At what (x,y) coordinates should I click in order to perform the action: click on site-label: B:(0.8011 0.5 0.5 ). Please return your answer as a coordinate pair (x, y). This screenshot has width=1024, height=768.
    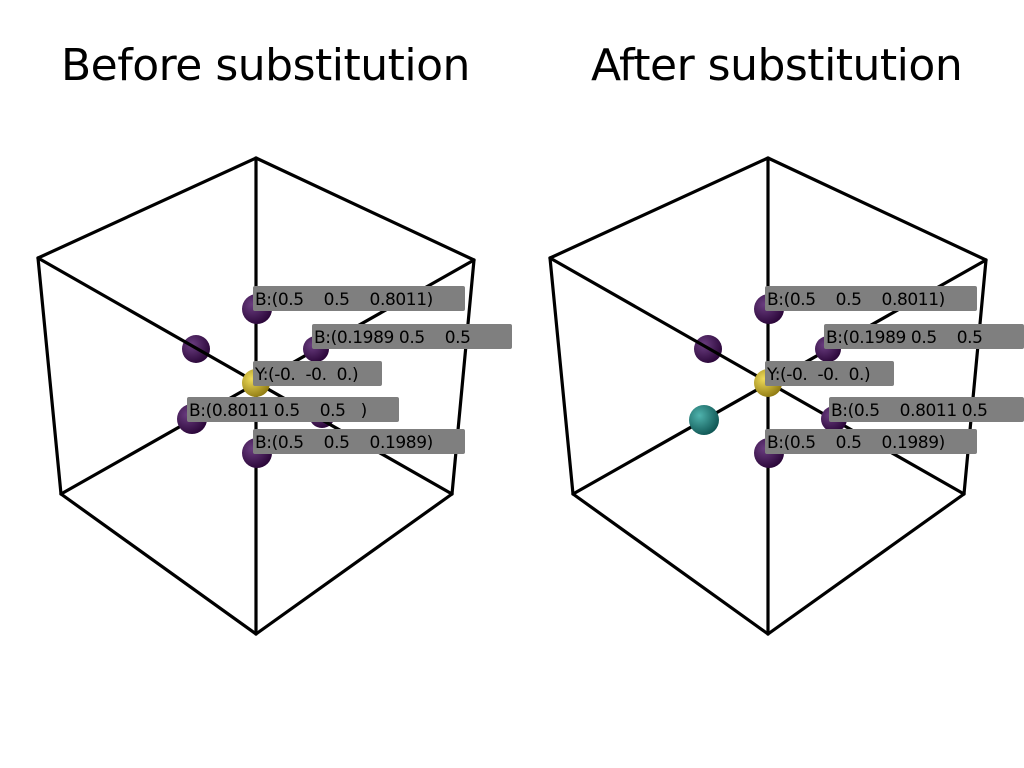
    Looking at the image, I should click on (293, 409).